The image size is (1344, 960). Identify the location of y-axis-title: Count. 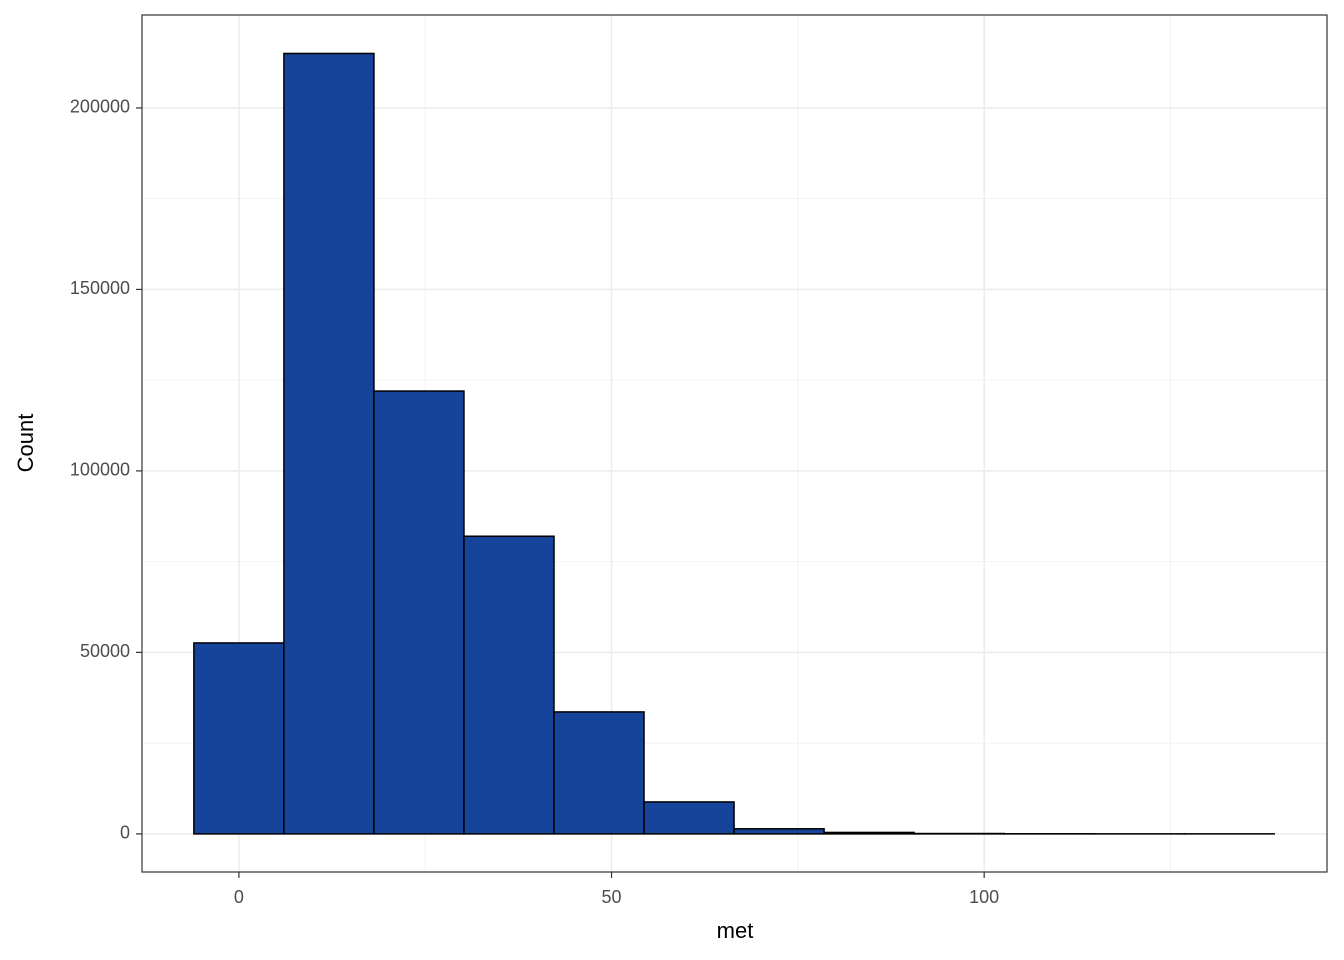
(25, 443).